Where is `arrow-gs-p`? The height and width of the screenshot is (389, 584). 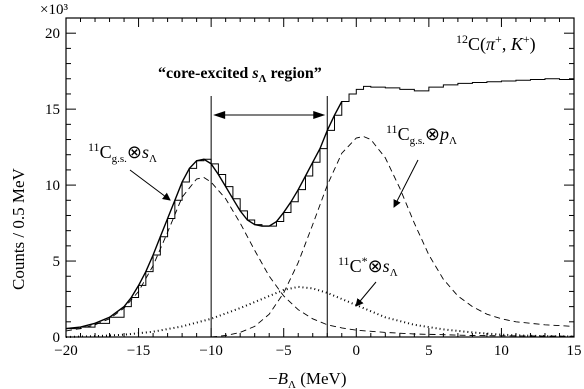 arrow-gs-p is located at coordinates (406, 183).